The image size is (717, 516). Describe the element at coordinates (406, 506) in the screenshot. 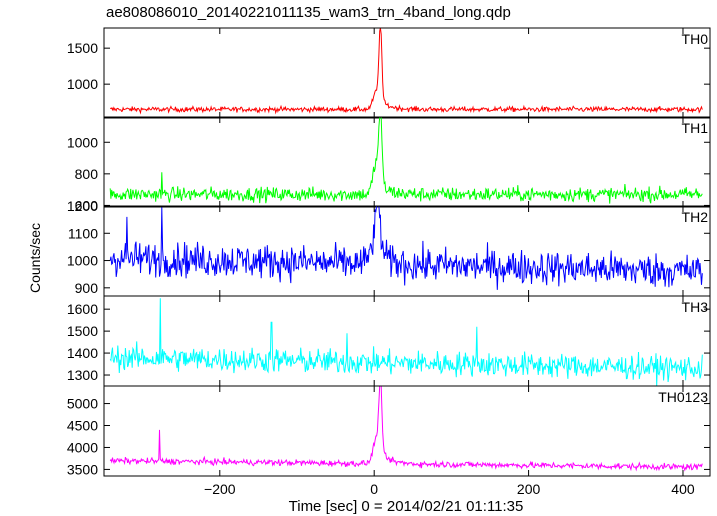

I see `x-axis-label: Time [sec] 0 = 2014/02/21 01:11:35` at that location.